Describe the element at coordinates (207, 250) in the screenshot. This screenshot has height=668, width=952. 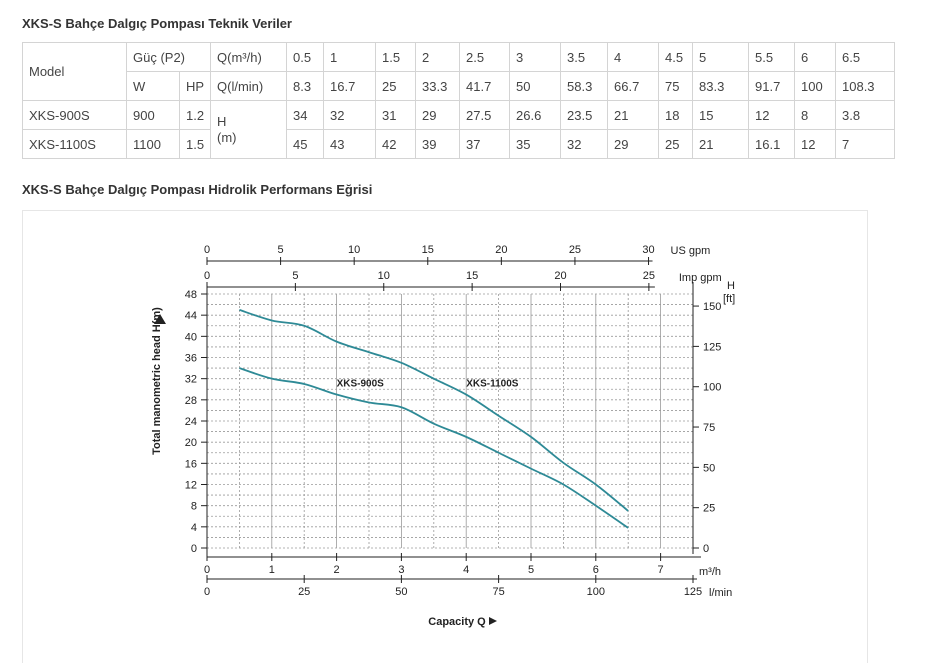
I see `us-gpm-tick-label: 0` at that location.